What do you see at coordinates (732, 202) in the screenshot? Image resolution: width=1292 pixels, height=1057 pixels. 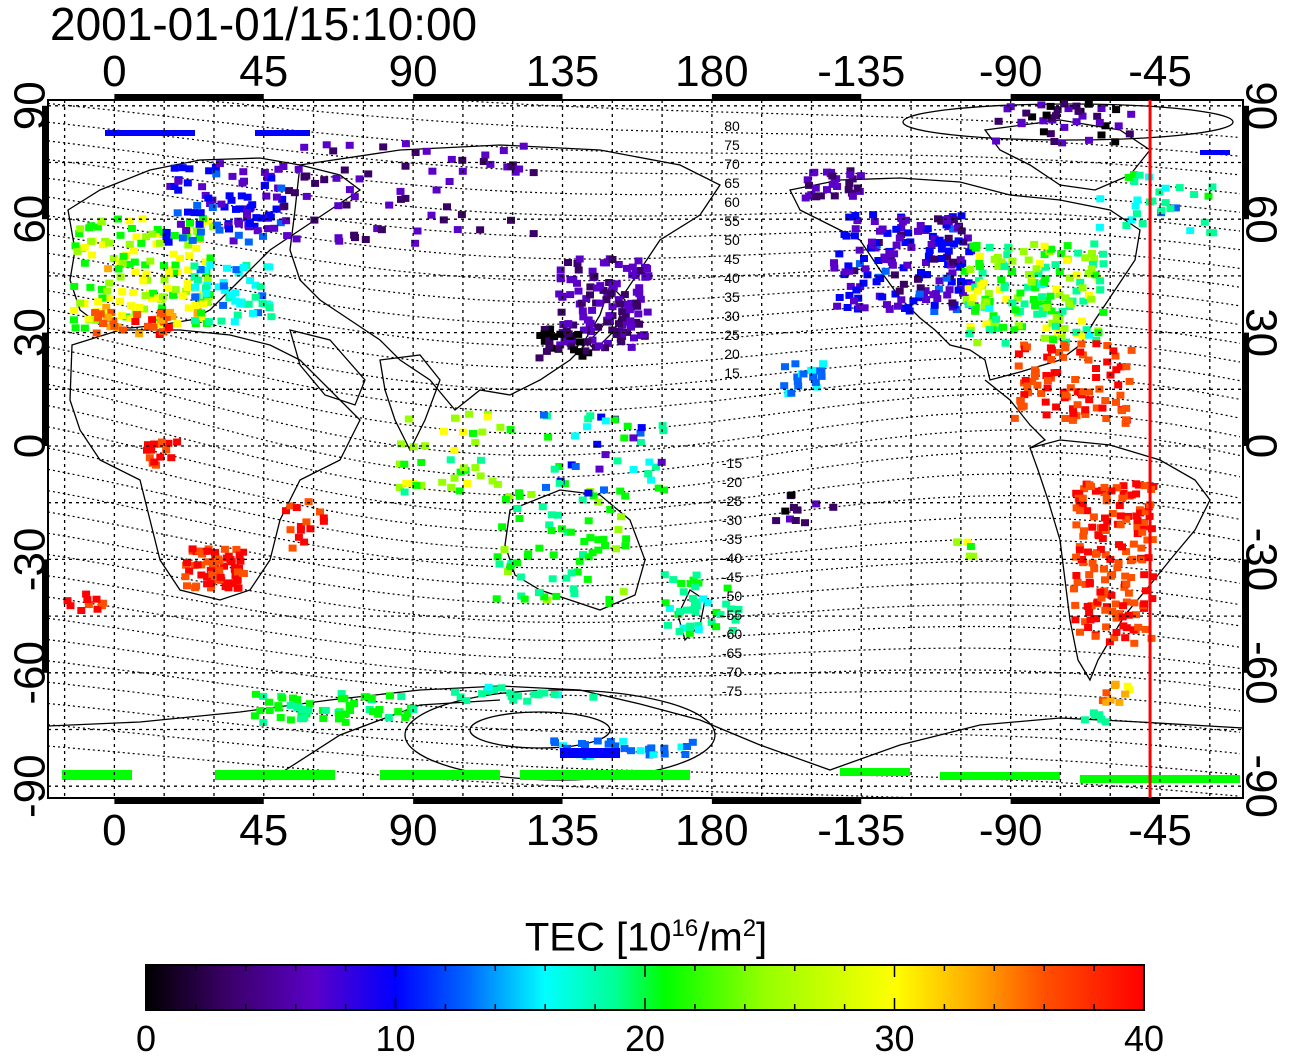 I see `contour-label: 60` at bounding box center [732, 202].